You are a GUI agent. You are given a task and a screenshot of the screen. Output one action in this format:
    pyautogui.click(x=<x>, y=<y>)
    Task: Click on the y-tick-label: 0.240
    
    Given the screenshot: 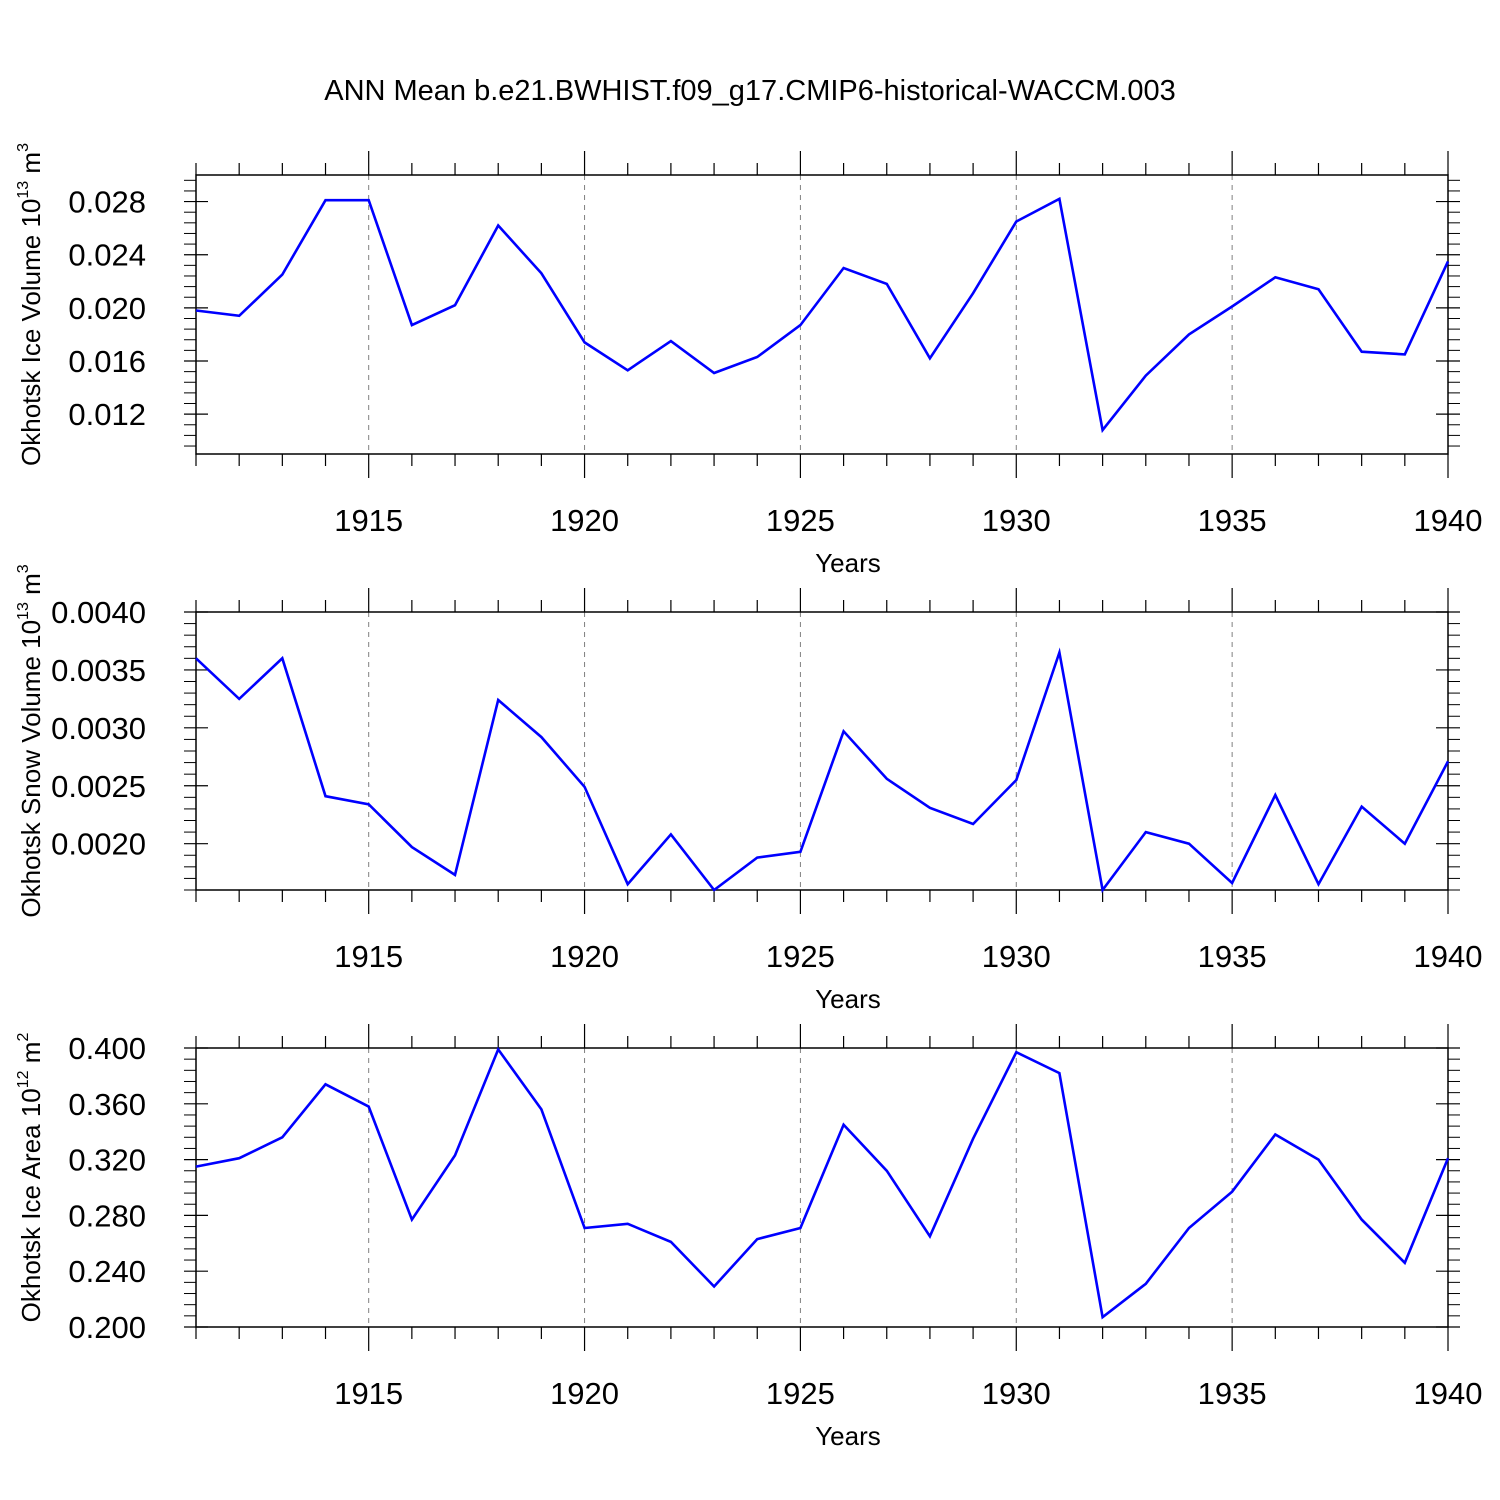 What is the action you would take?
    pyautogui.click(x=107, y=1271)
    